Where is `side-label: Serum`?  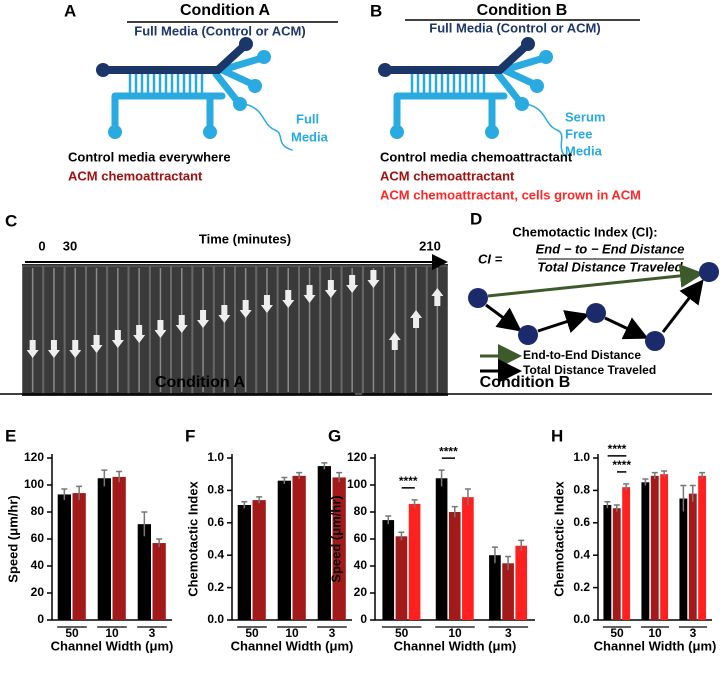
side-label: Serum is located at coordinates (585, 116).